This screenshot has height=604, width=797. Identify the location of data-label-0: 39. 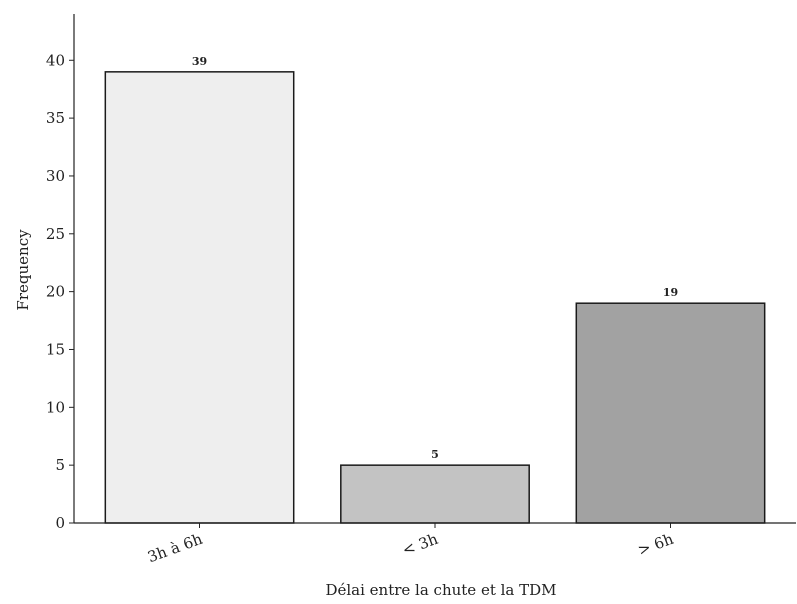
(199, 61).